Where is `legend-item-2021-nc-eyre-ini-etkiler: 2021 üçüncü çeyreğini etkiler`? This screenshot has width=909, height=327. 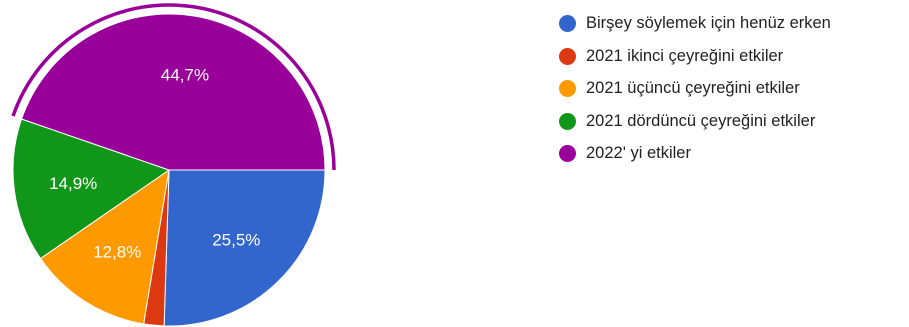 legend-item-2021-nc-eyre-ini-etkiler: 2021 üçüncü çeyreğini etkiler is located at coordinates (695, 88).